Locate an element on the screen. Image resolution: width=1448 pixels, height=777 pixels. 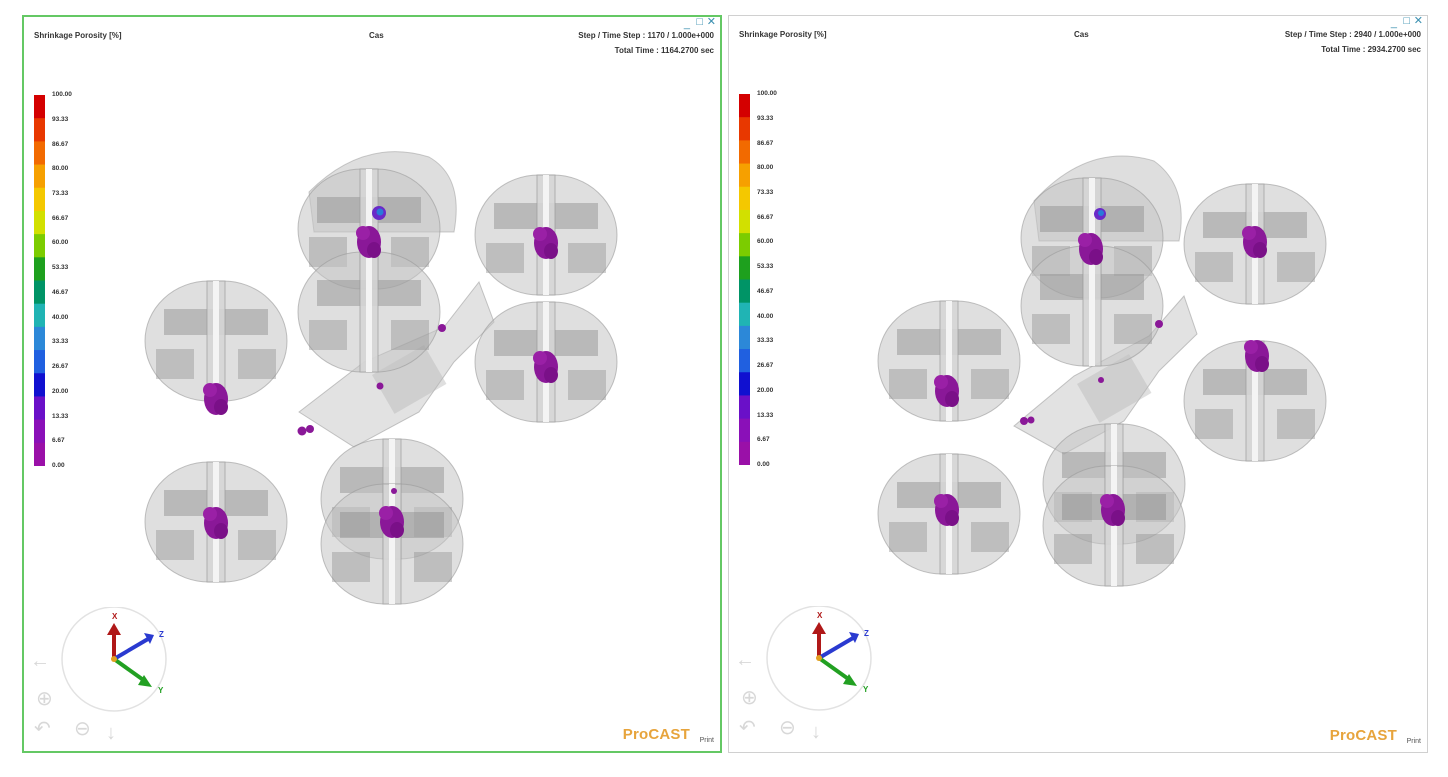
scale-tick-label: 66.67 is located at coordinates (60, 218).